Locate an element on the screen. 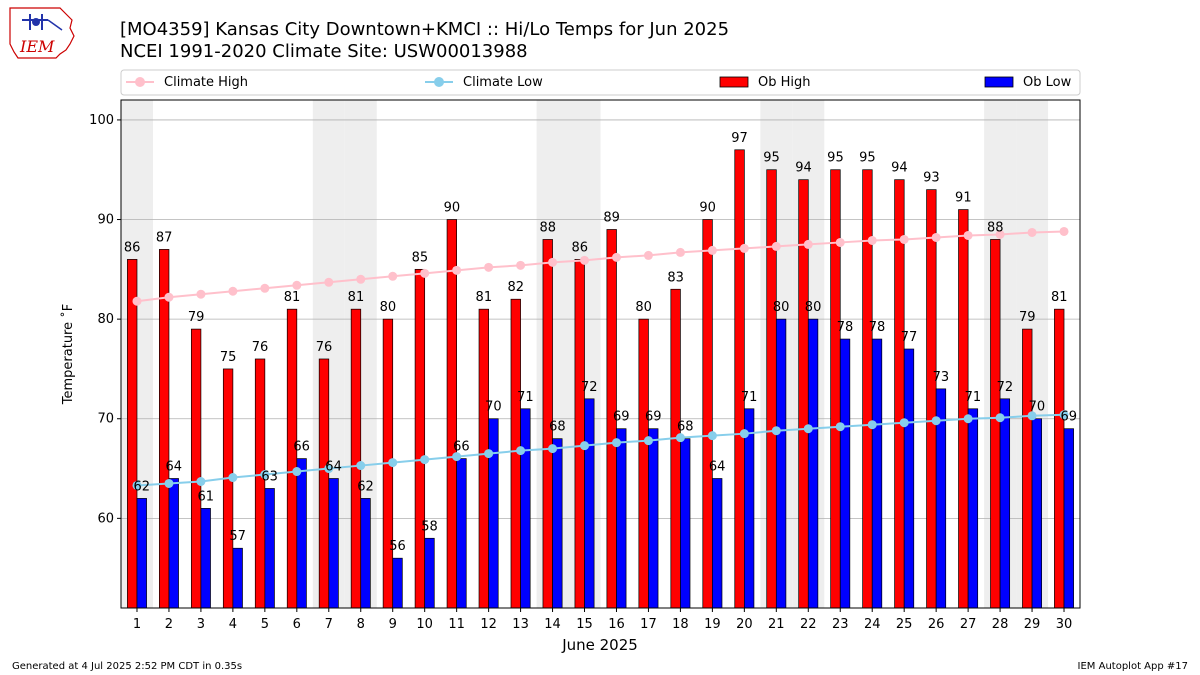  x-tick-label: 11 is located at coordinates (456, 624).